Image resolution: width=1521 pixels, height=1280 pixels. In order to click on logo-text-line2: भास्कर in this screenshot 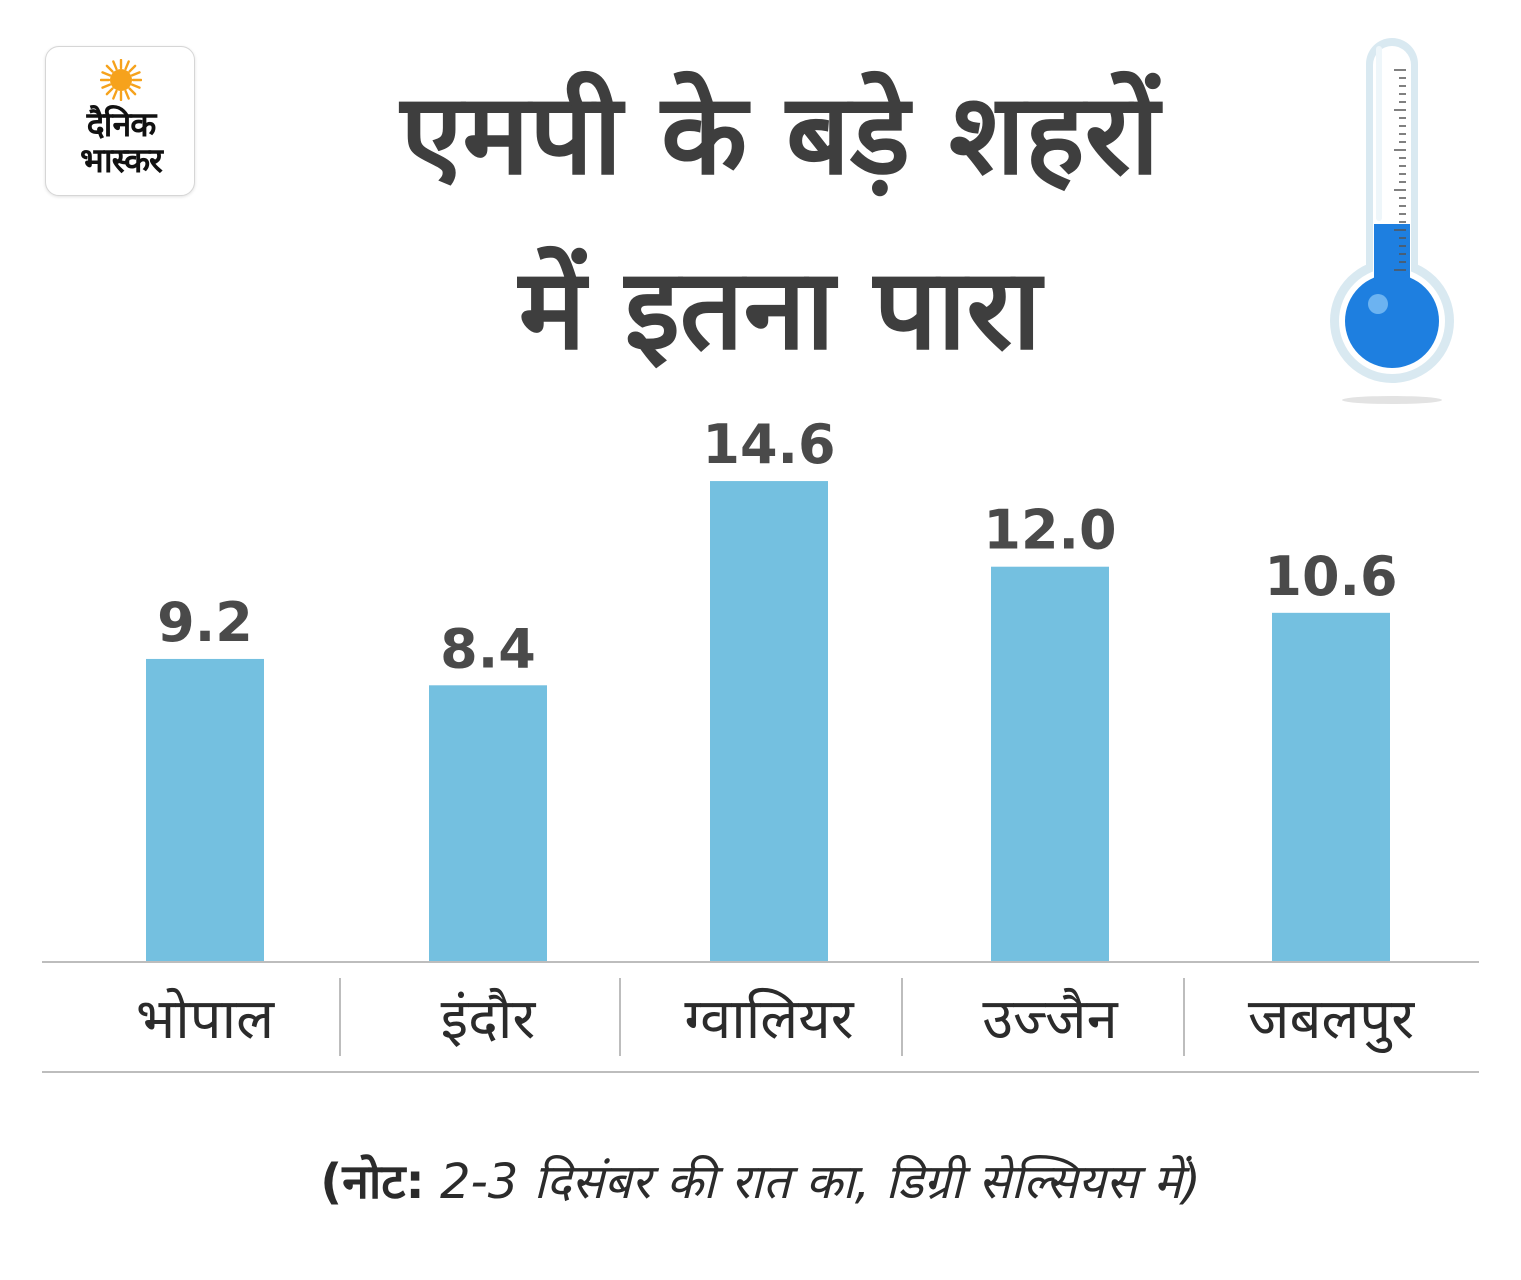, I will do `click(121, 161)`.